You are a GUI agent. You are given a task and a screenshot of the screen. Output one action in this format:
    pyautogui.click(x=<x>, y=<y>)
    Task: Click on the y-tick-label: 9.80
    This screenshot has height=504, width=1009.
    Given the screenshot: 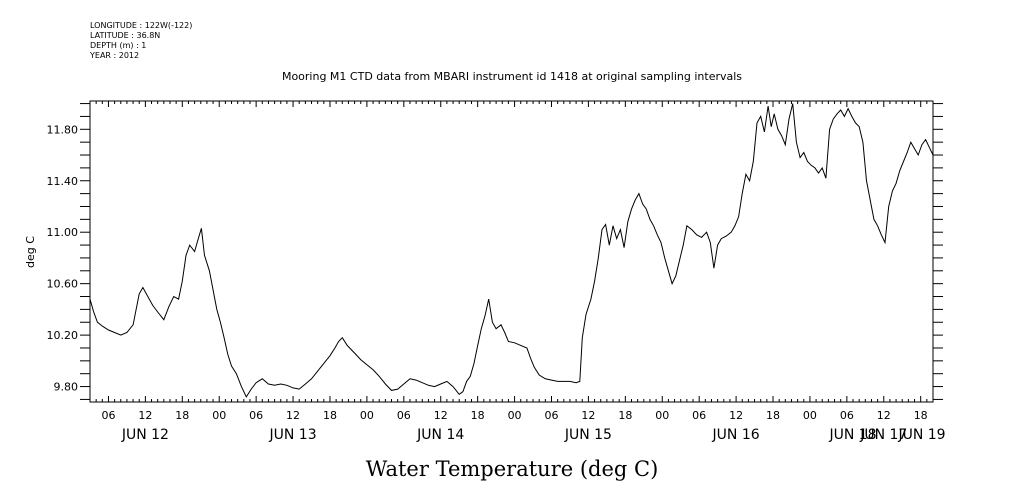 What is the action you would take?
    pyautogui.click(x=66, y=387)
    